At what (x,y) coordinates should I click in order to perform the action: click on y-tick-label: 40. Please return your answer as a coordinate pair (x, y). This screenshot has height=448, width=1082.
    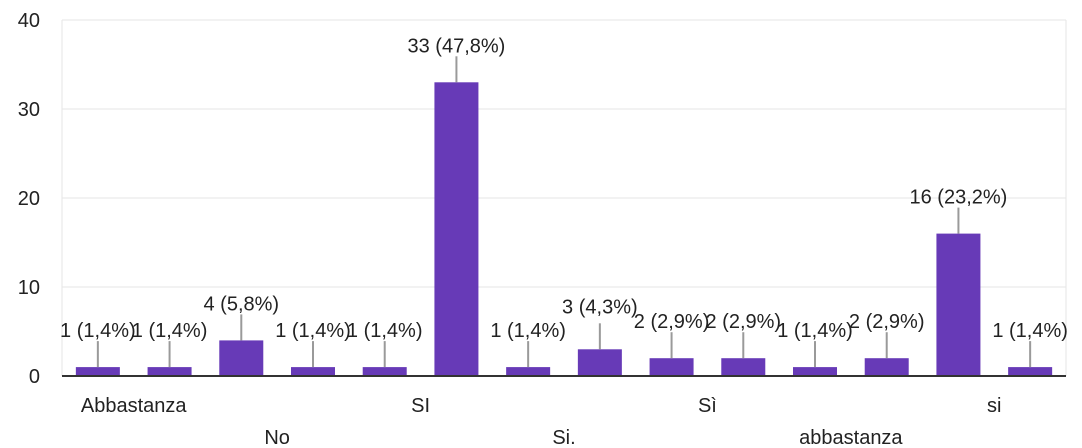
    Looking at the image, I should click on (29, 21).